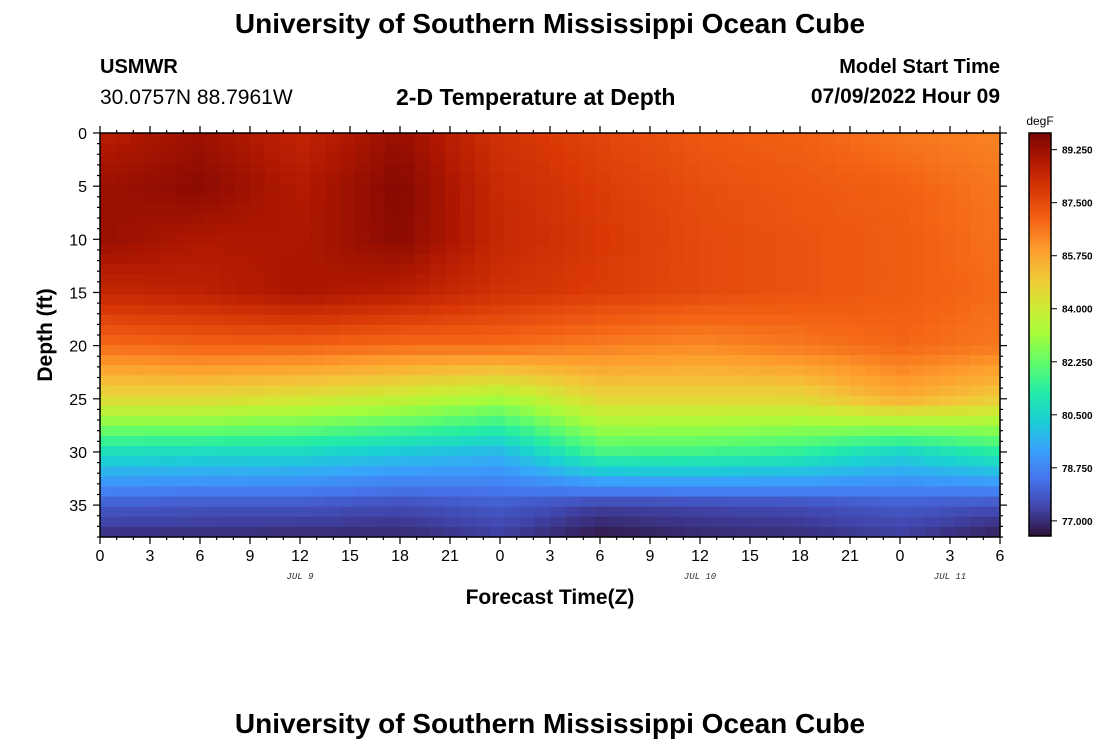 Image resolution: width=1100 pixels, height=750 pixels. What do you see at coordinates (919, 67) in the screenshot?
I see `model-start-label: Model Start Time` at bounding box center [919, 67].